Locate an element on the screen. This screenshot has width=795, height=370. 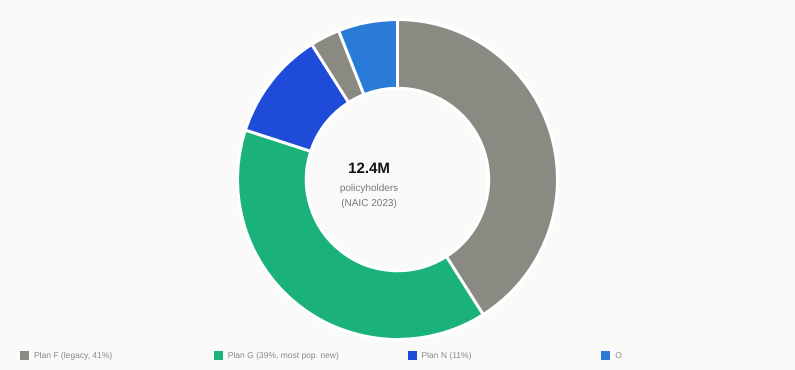
text: 12.4M is located at coordinates (369, 168).